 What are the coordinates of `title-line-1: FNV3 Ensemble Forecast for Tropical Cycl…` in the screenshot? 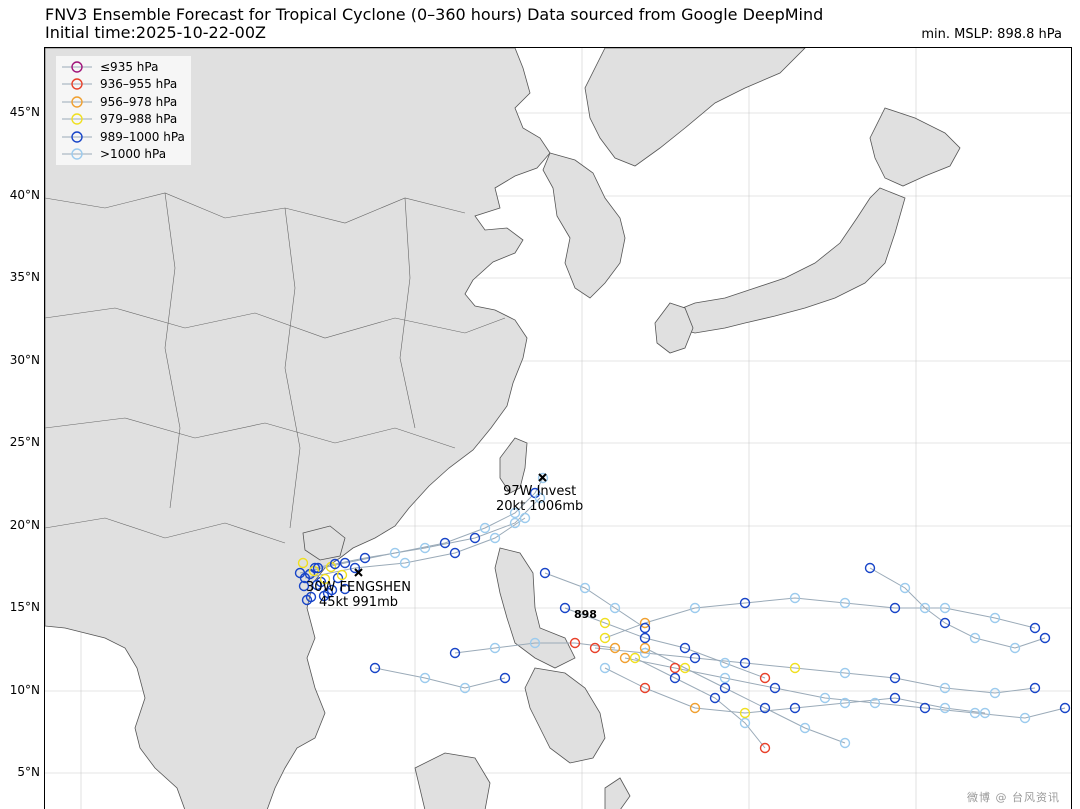 It's located at (434, 14).